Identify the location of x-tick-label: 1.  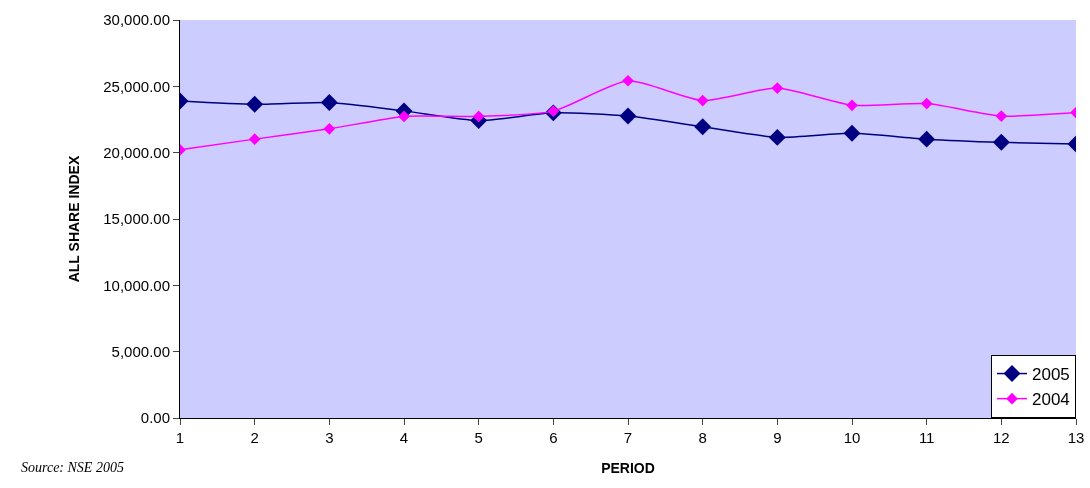
(180, 437).